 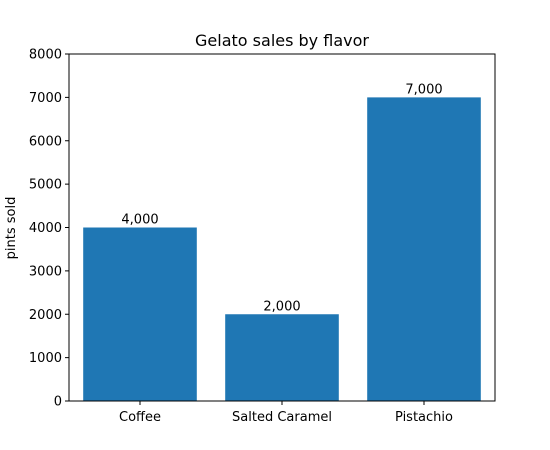 What do you see at coordinates (45, 55) in the screenshot?
I see `y-tick-label: 8000` at bounding box center [45, 55].